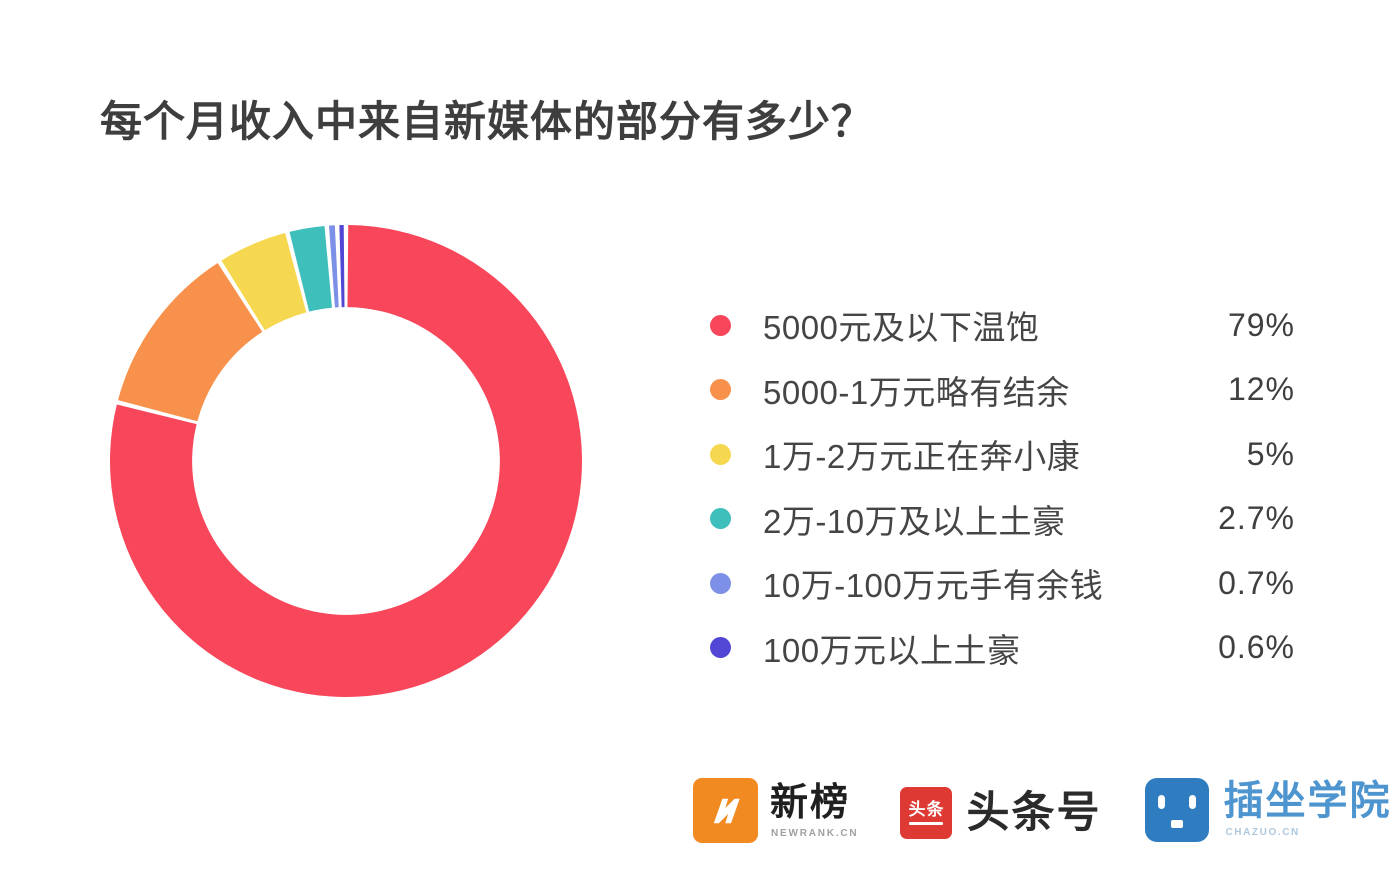  Describe the element at coordinates (1270, 453) in the screenshot. I see `legend-value: 5%` at that location.